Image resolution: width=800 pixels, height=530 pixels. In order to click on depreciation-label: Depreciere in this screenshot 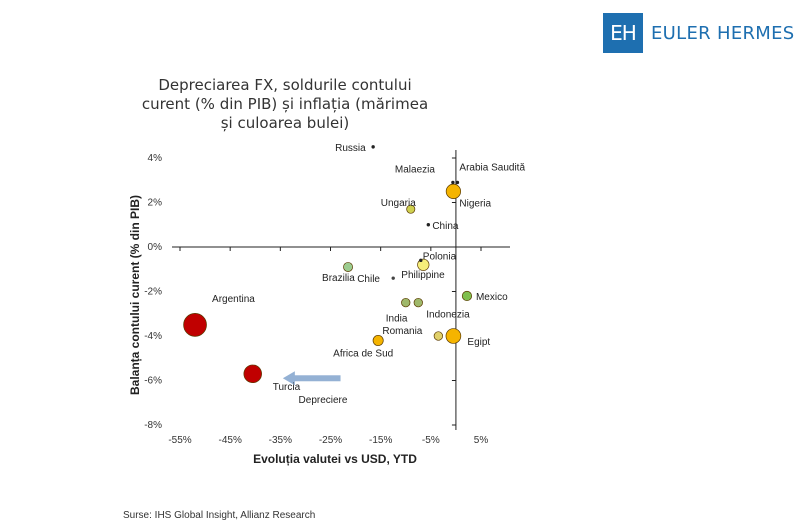, I will do `click(323, 400)`.